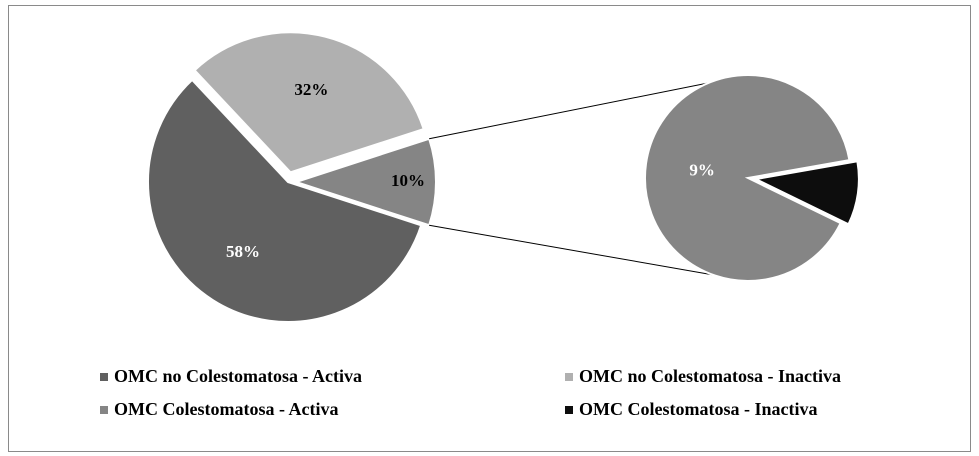  What do you see at coordinates (698, 409) in the screenshot?
I see `legend-label: OMC Colestomatosa - Inactiva` at bounding box center [698, 409].